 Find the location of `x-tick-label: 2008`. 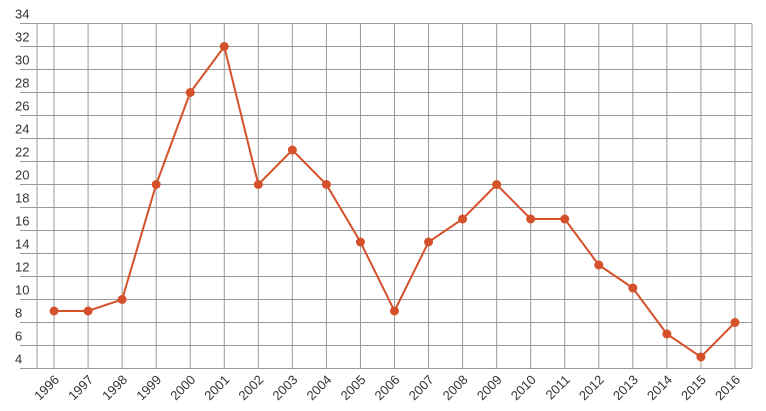

x-tick-label: 2008 is located at coordinates (455, 387).